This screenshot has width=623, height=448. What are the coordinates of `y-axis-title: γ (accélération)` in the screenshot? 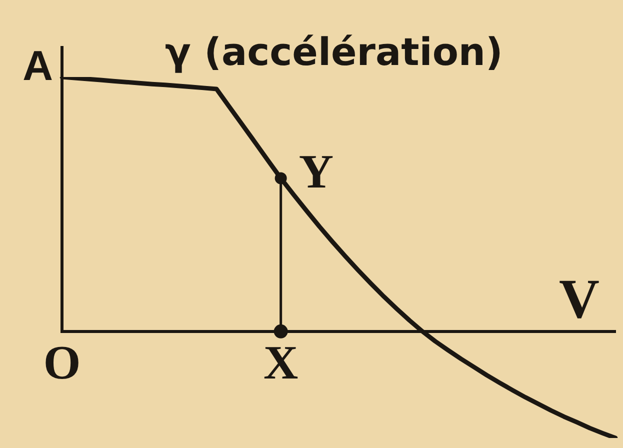 It's located at (334, 52).